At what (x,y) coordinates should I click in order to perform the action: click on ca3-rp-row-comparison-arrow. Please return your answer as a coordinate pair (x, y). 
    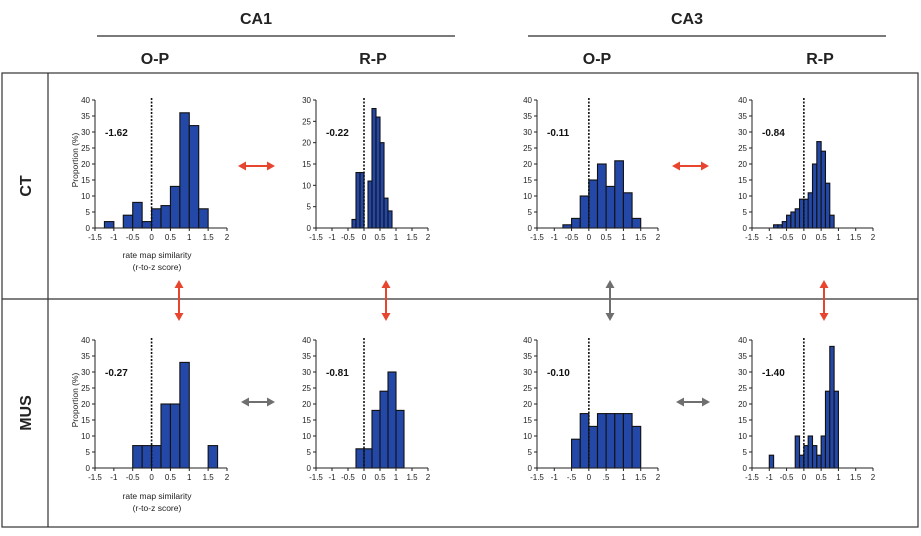
    Looking at the image, I should click on (824, 300).